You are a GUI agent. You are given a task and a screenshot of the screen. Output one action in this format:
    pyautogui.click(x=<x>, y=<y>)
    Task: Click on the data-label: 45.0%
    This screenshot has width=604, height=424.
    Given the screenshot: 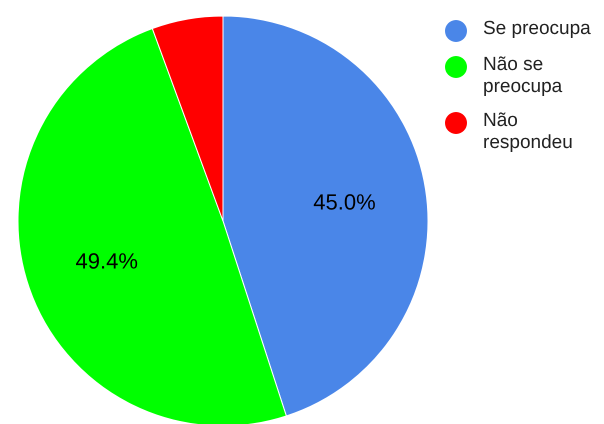 What is the action you would take?
    pyautogui.click(x=344, y=201)
    